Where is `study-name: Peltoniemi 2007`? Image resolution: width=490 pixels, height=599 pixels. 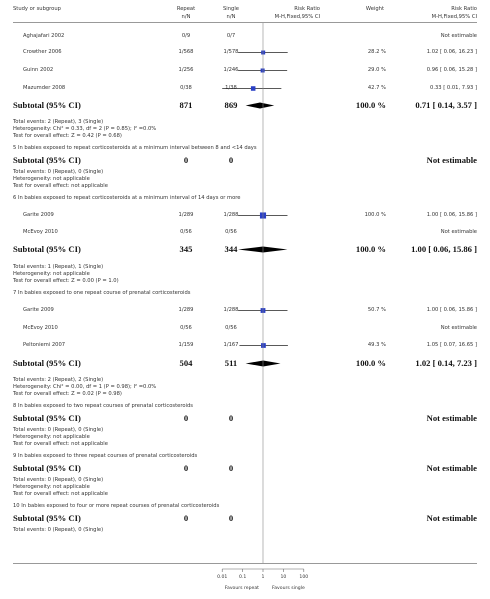 study-name: Peltoniemi 2007 is located at coordinates (44, 345).